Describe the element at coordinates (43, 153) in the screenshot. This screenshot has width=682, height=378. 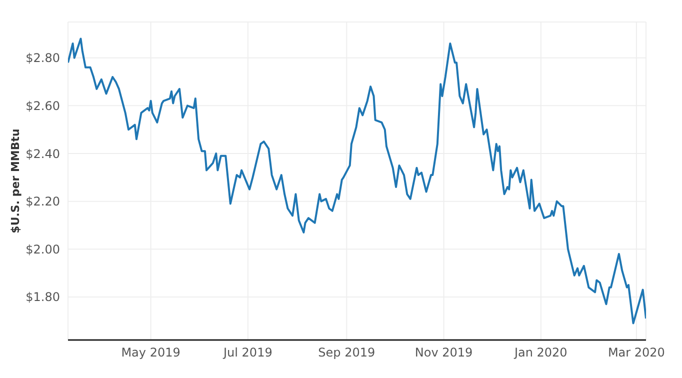
I see `y-tick-label: $2.40` at that location.